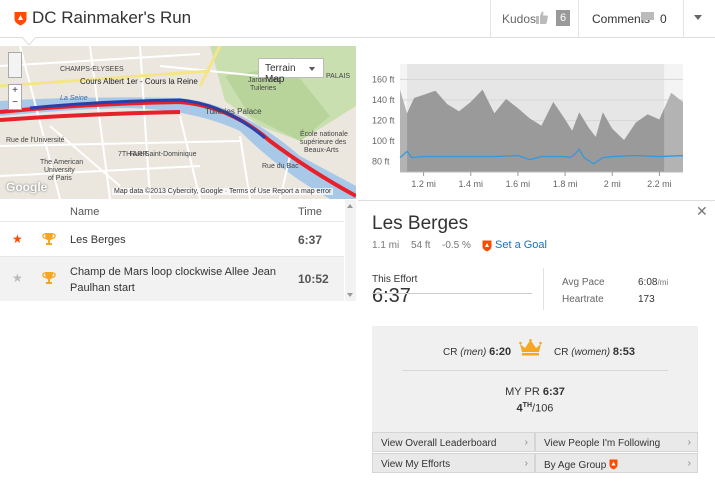 The width and height of the screenshot is (715, 481). Describe the element at coordinates (59, 170) in the screenshot. I see `svg-text: University` at that location.